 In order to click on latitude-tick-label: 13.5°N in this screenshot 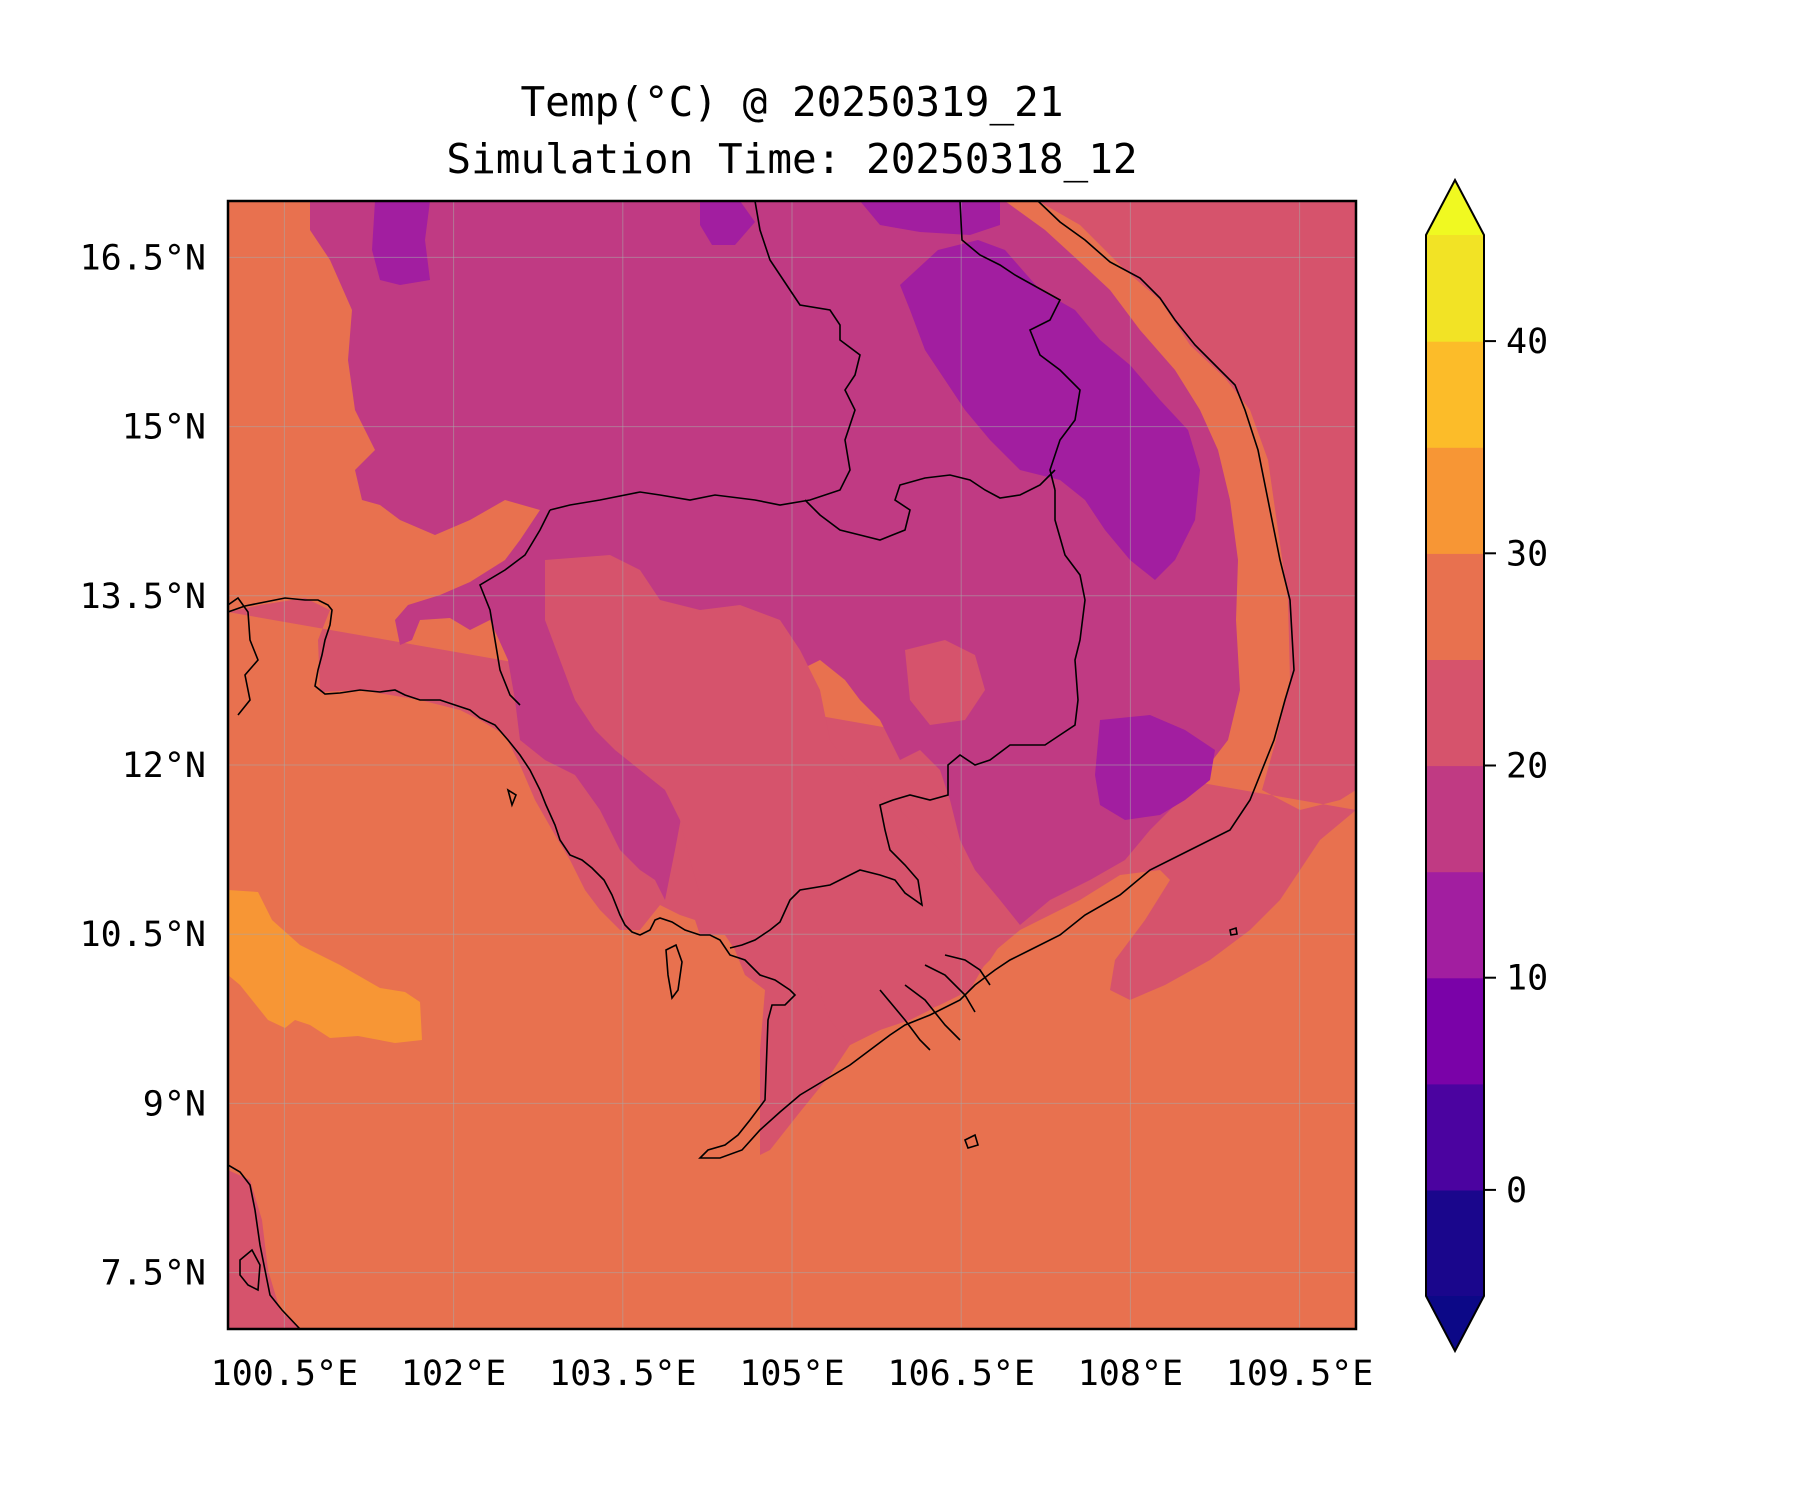, I will do `click(143, 597)`.